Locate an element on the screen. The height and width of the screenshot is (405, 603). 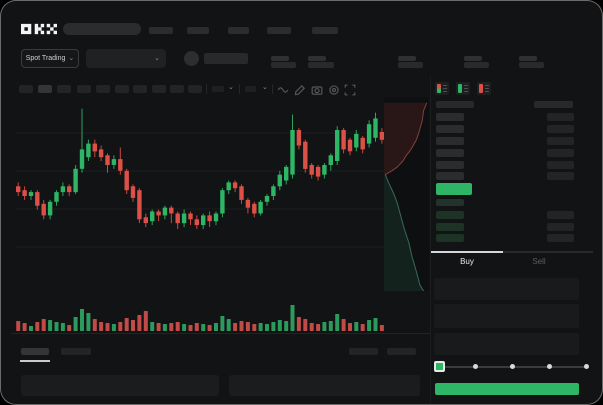
timeframe-button-active is located at coordinates (45, 89).